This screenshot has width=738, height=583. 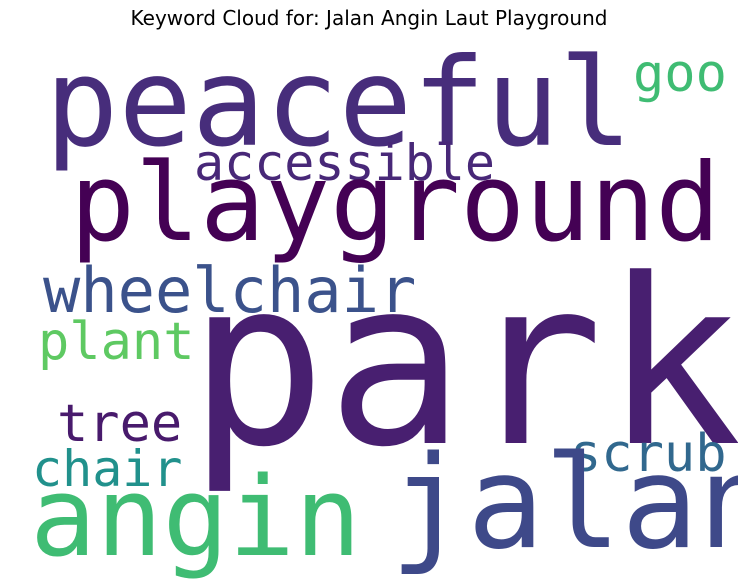 What do you see at coordinates (120, 424) in the screenshot?
I see `word-tree: tree` at bounding box center [120, 424].